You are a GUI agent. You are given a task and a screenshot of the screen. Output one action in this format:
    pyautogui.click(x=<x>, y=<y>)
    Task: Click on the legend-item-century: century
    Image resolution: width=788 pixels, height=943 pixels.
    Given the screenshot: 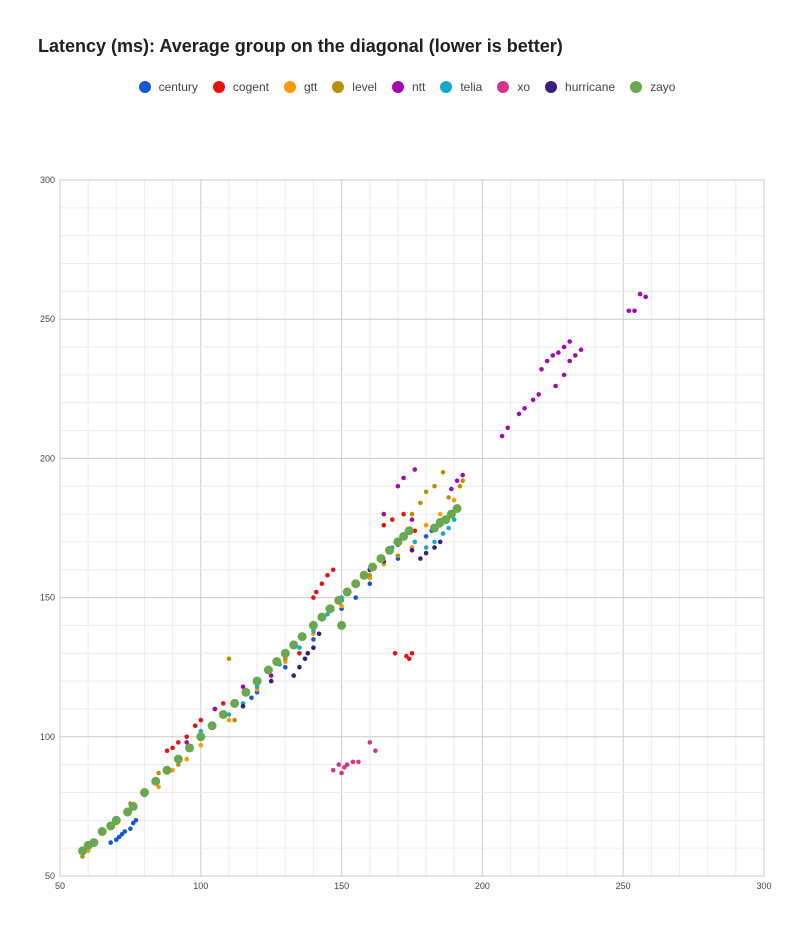 What is the action you would take?
    pyautogui.click(x=168, y=87)
    